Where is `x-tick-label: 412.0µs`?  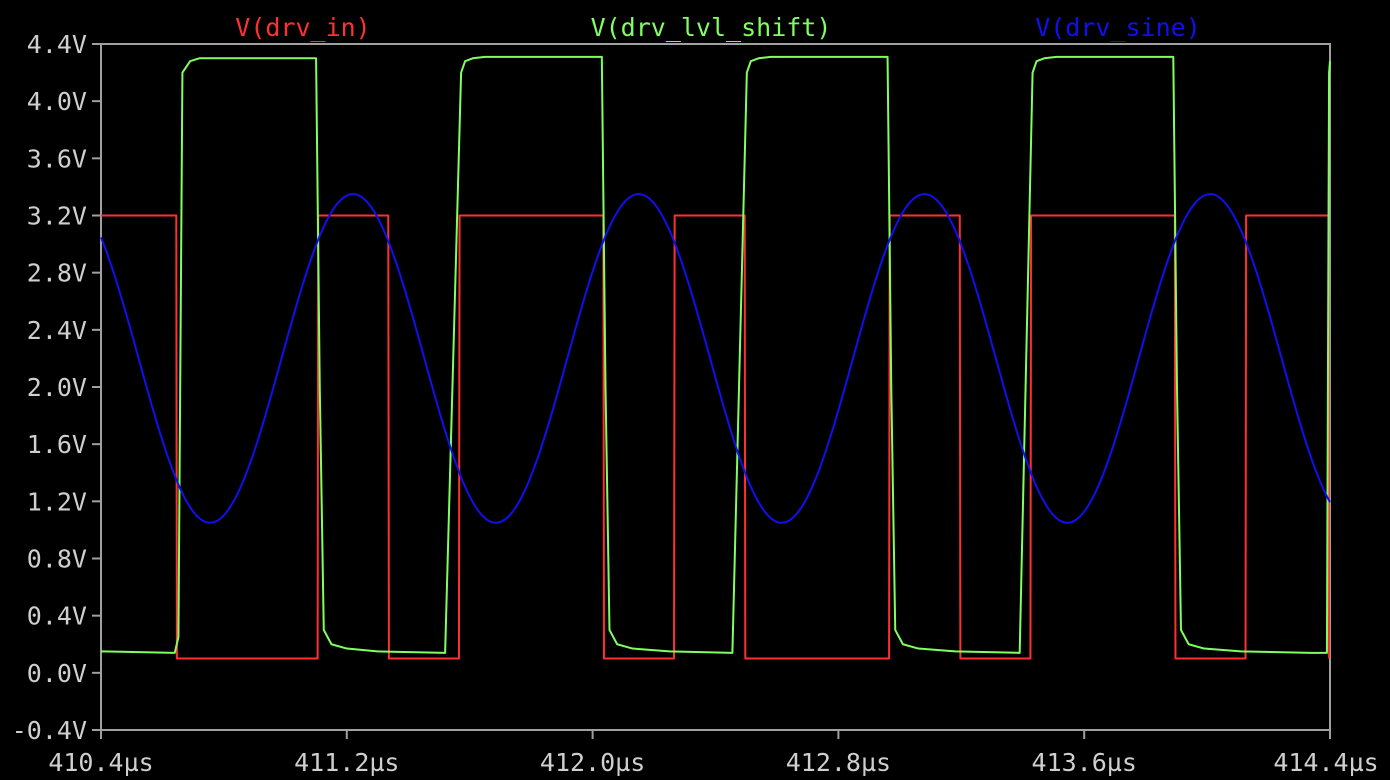 x-tick-label: 412.0µs is located at coordinates (592, 762).